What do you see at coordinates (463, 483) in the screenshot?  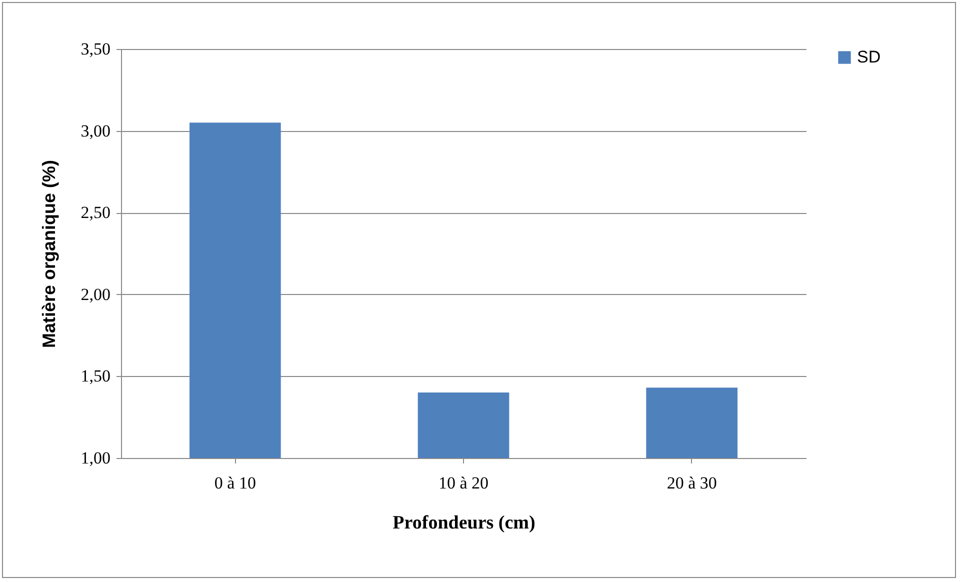 I see `x-tick-label: 10 à 20` at bounding box center [463, 483].